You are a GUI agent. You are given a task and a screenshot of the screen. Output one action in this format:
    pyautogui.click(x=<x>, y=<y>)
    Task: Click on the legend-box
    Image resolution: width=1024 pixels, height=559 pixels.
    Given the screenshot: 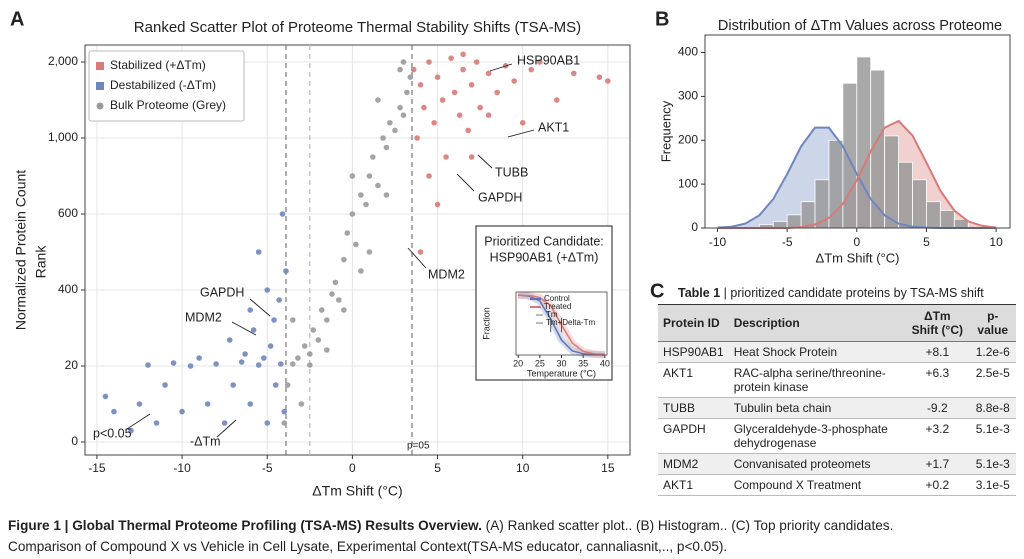 What is the action you would take?
    pyautogui.click(x=166, y=86)
    